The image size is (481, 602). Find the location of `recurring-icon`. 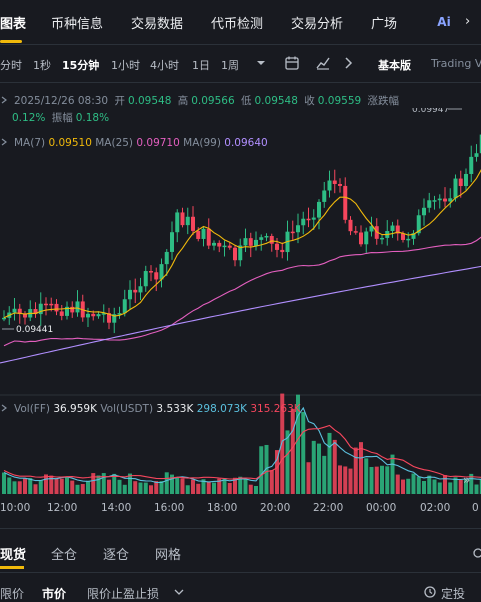

recurring-icon is located at coordinates (430, 592).